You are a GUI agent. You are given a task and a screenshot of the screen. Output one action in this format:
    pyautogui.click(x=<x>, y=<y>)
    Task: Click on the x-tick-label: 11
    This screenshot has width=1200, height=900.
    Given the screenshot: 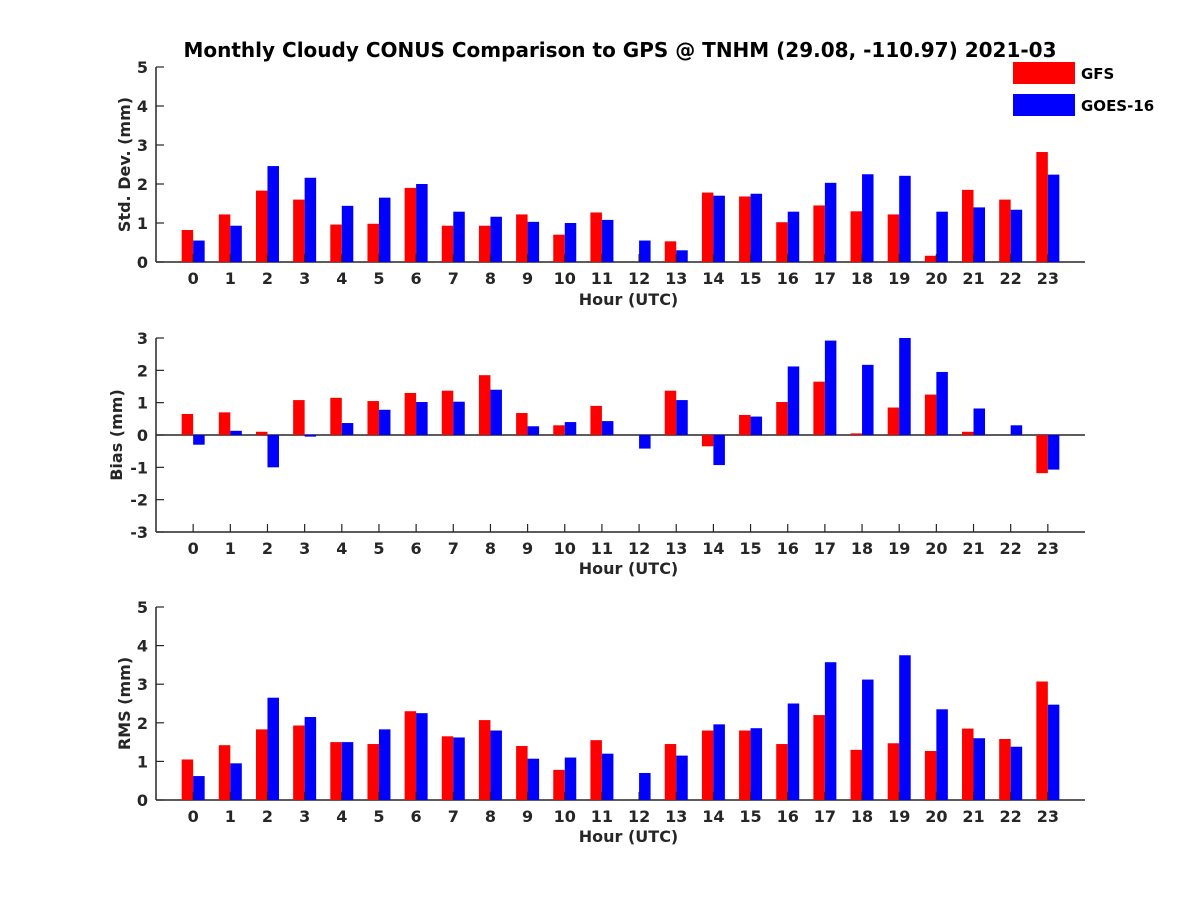 What is the action you would take?
    pyautogui.click(x=602, y=278)
    